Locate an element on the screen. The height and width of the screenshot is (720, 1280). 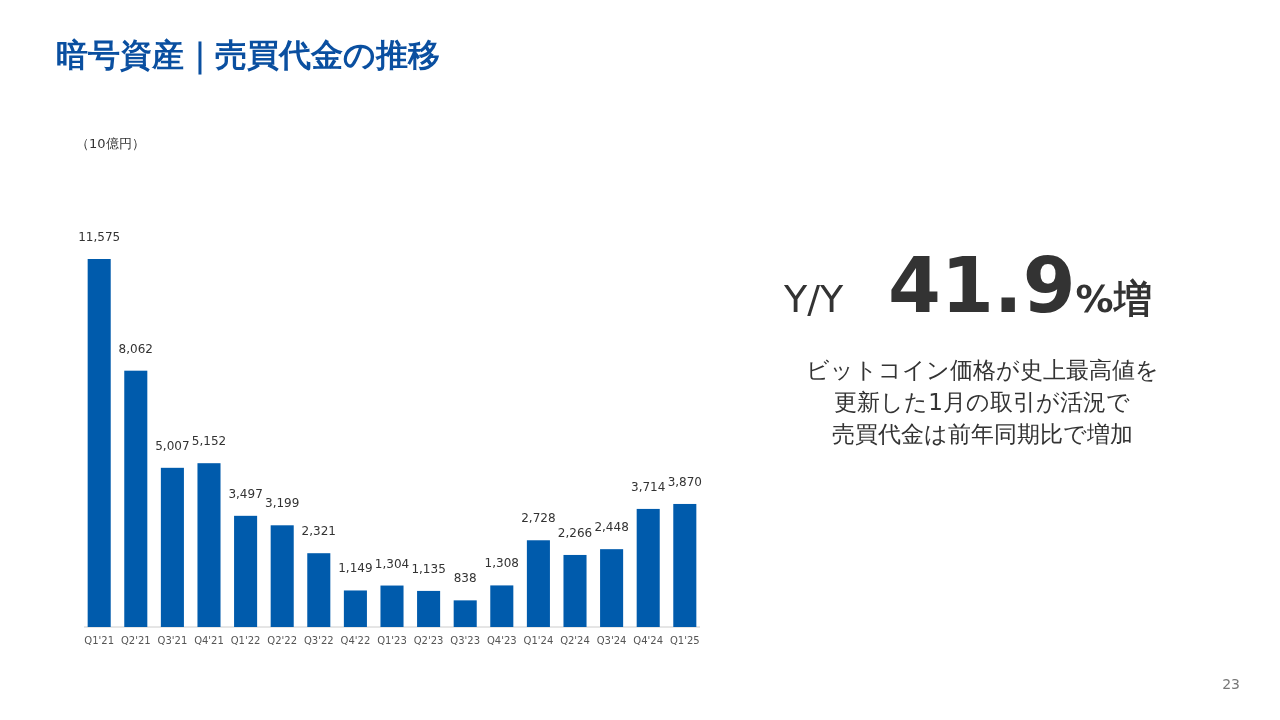
data-label: 5,152 is located at coordinates (209, 441).